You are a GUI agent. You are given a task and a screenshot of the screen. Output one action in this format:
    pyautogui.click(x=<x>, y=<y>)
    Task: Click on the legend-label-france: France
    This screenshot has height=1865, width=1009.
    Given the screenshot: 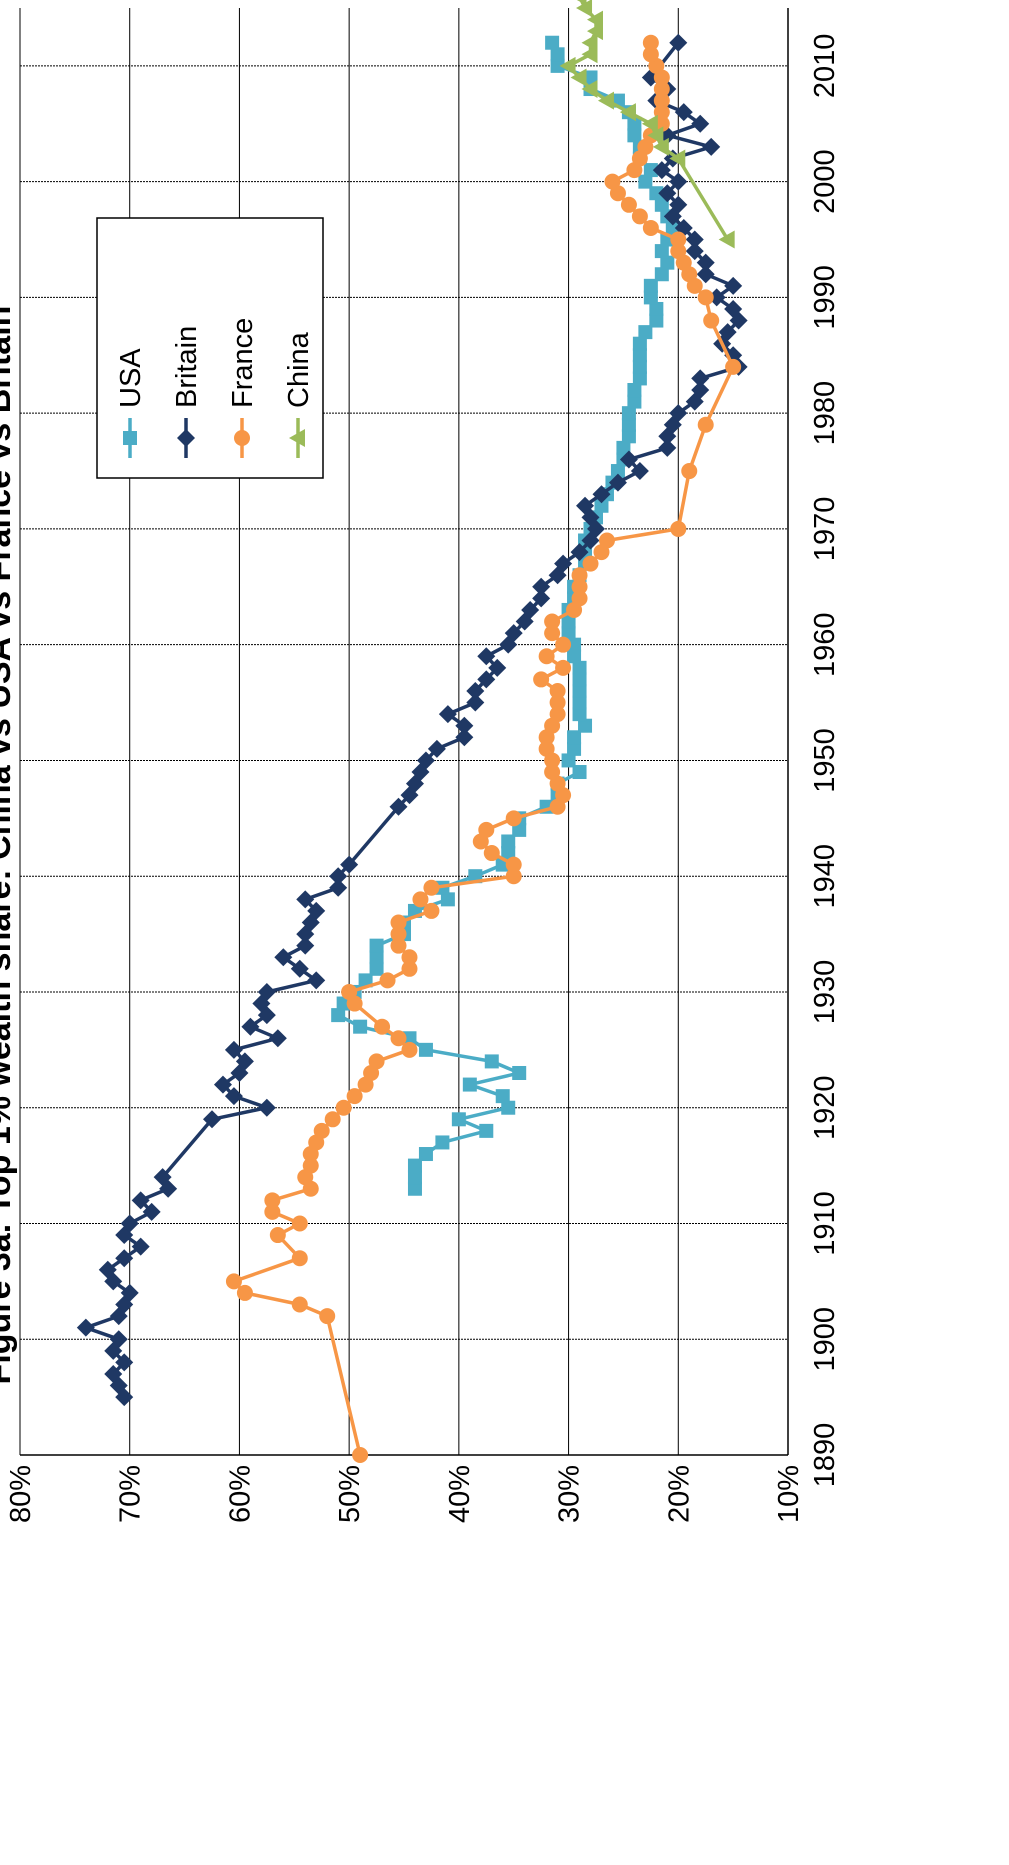 What is the action you would take?
    pyautogui.click(x=243, y=363)
    